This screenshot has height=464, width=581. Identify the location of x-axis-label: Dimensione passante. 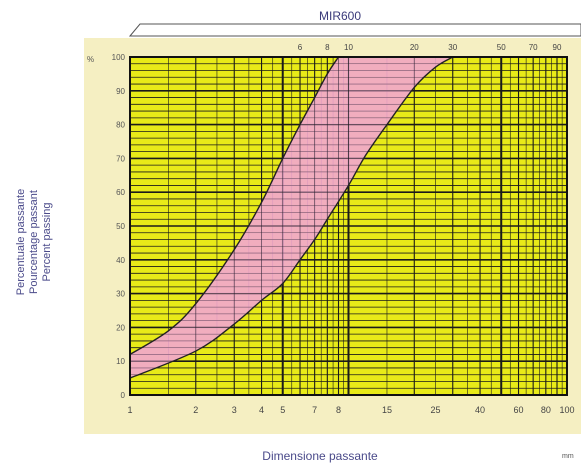
(320, 456).